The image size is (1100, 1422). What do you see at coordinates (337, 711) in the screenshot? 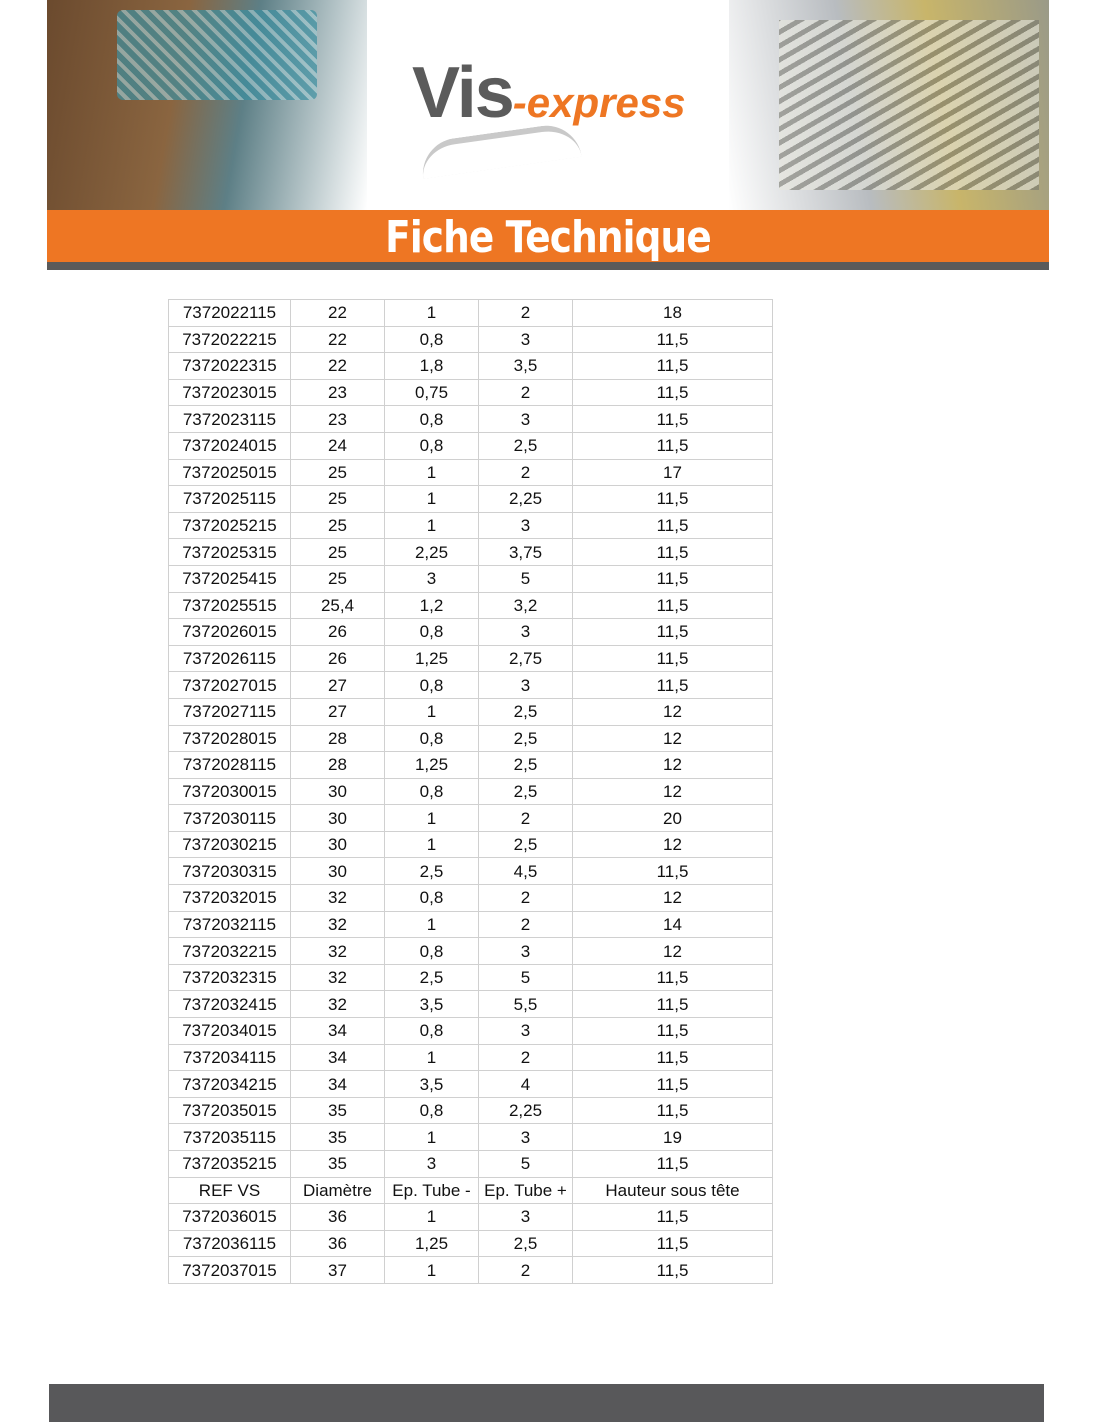
I see `table-cell: 27` at bounding box center [337, 711].